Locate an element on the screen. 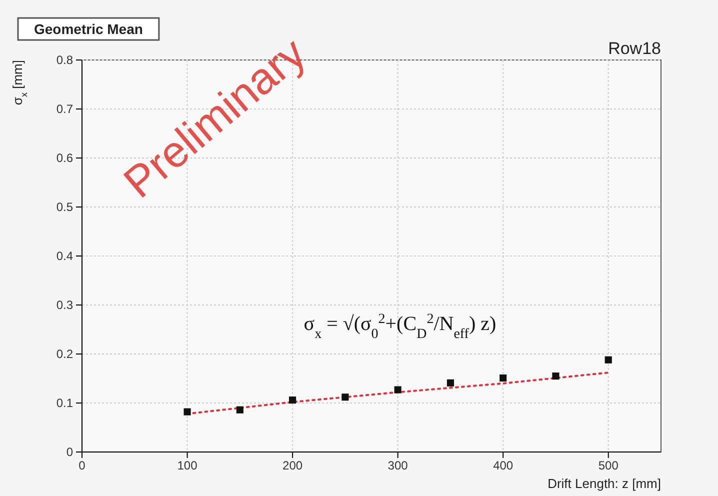 Image resolution: width=718 pixels, height=496 pixels. x-tick-label: 100 is located at coordinates (187, 465).